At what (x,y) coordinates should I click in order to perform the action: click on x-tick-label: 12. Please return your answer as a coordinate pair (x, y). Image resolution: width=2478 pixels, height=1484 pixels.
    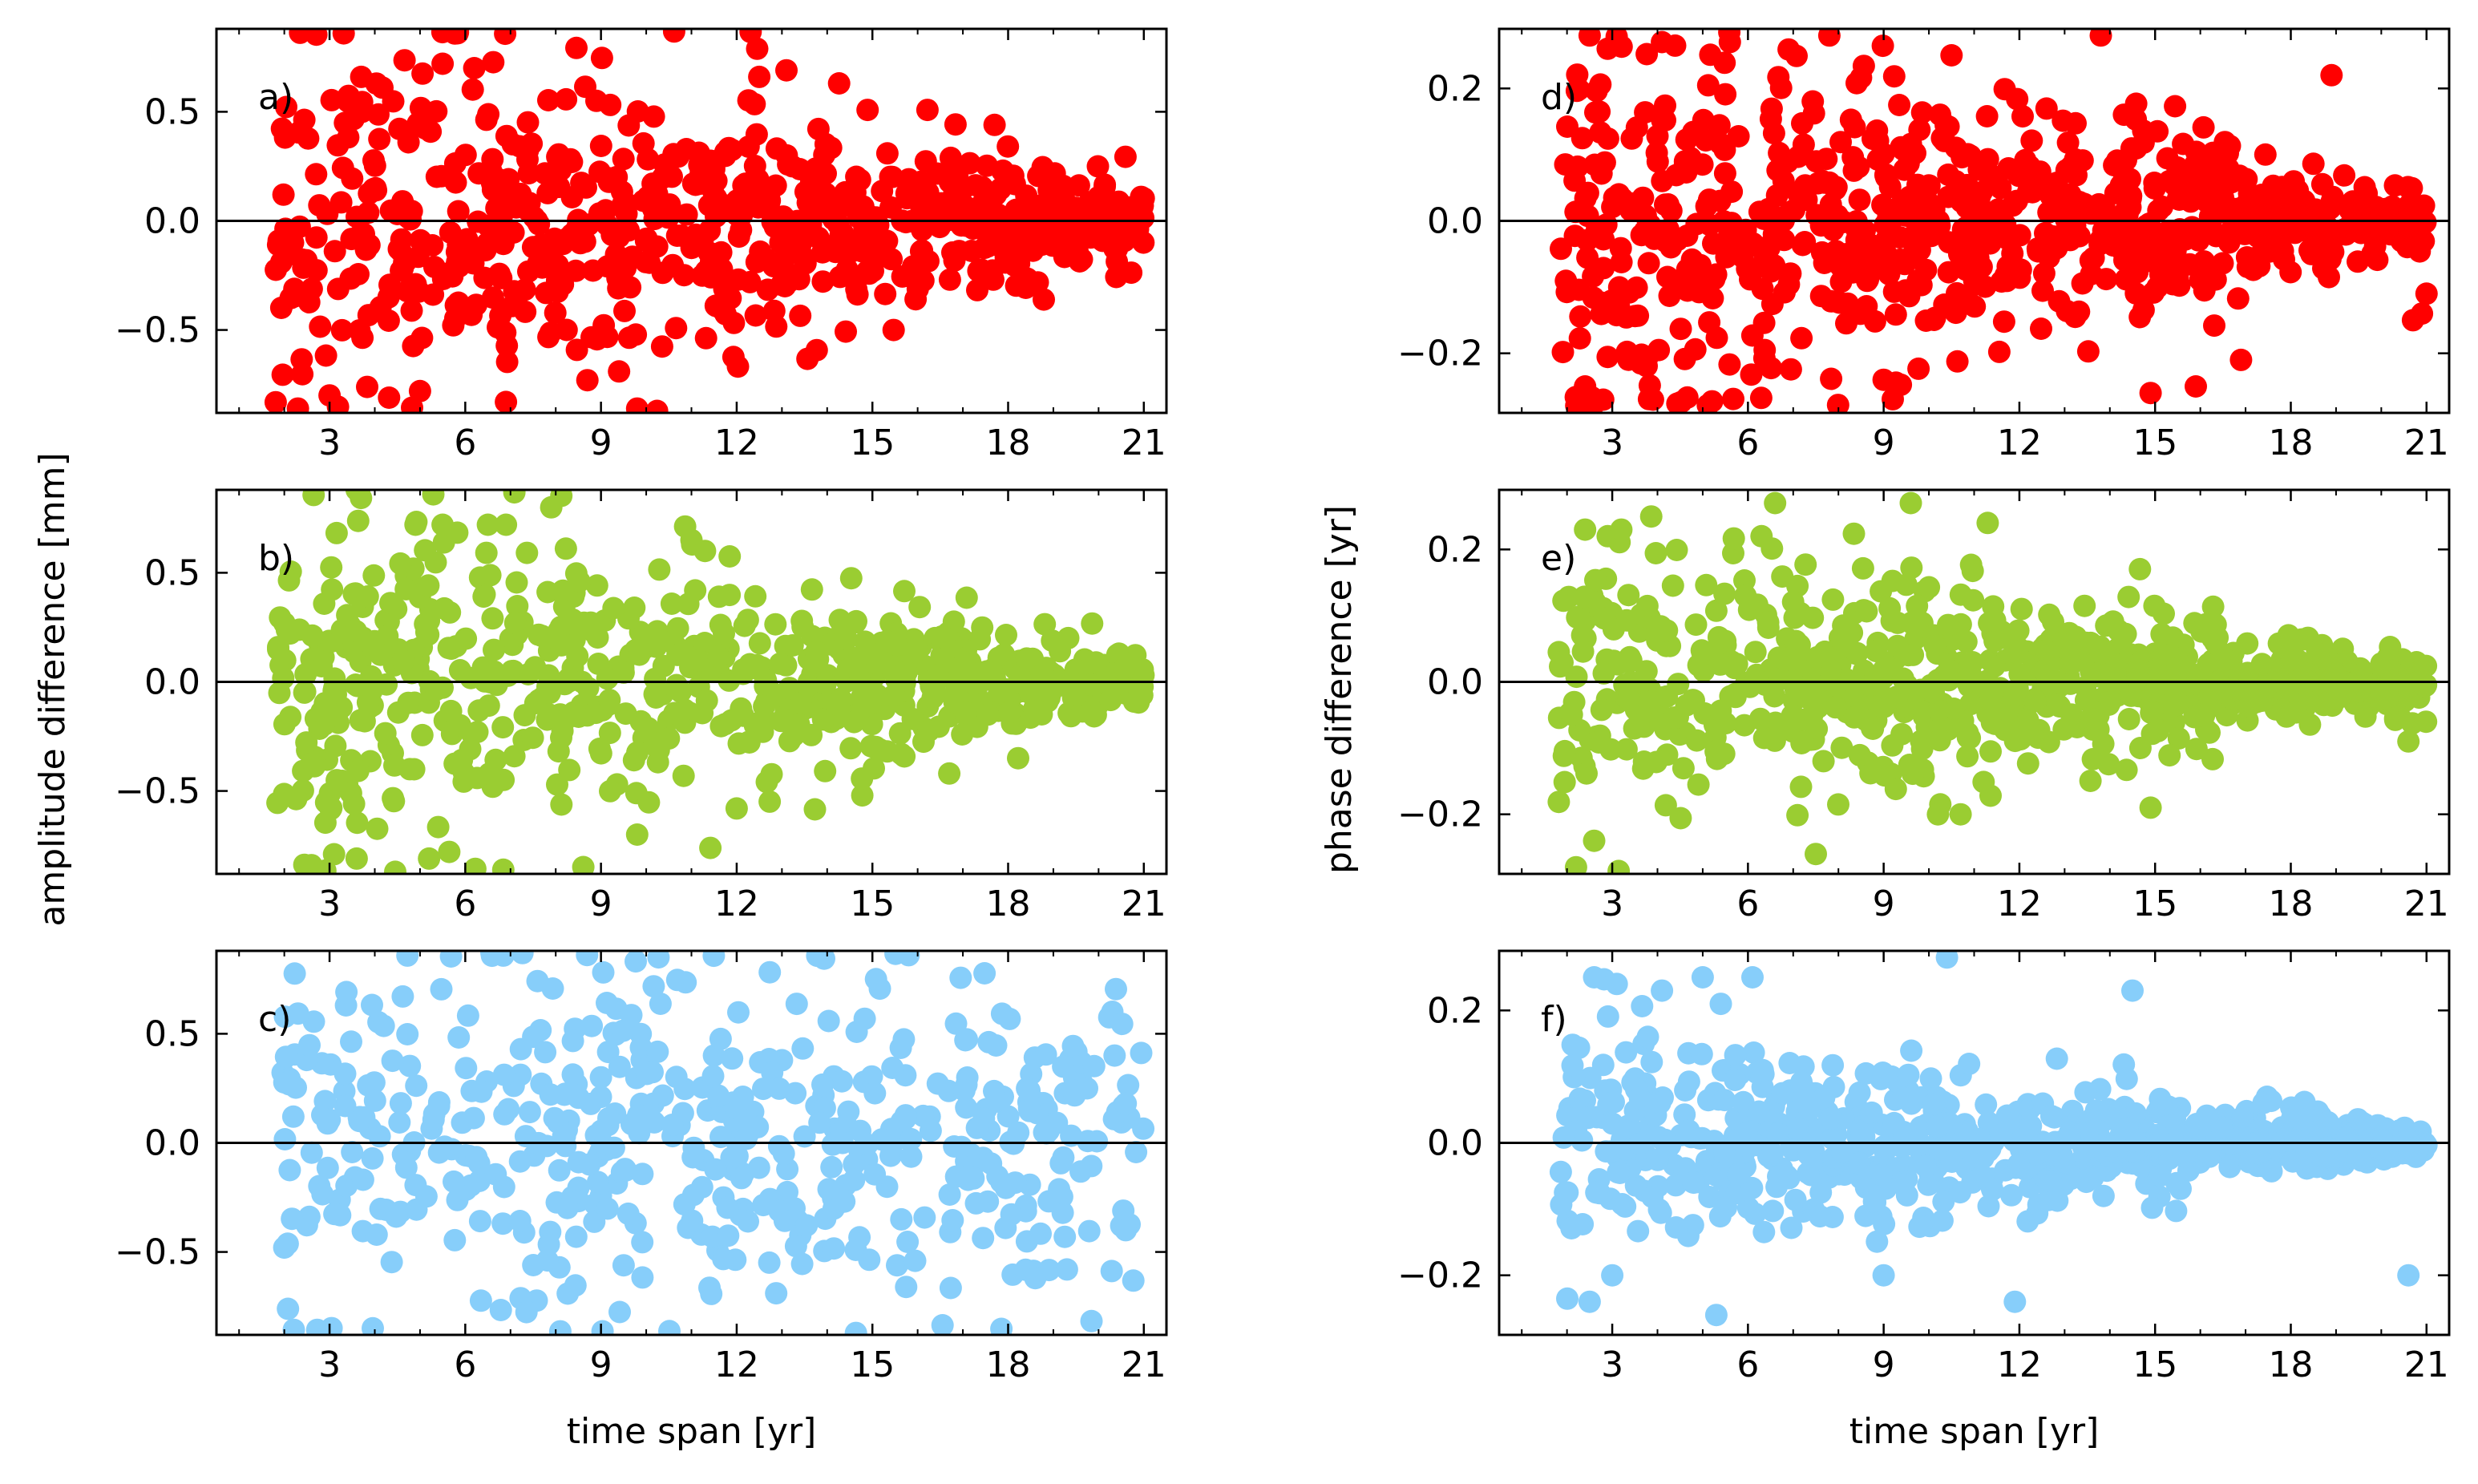
    Looking at the image, I should click on (2020, 904).